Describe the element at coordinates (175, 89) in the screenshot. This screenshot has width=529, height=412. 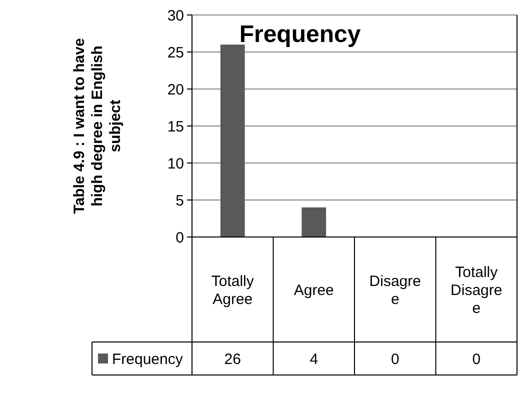
I see `y-tick-label: 20` at that location.